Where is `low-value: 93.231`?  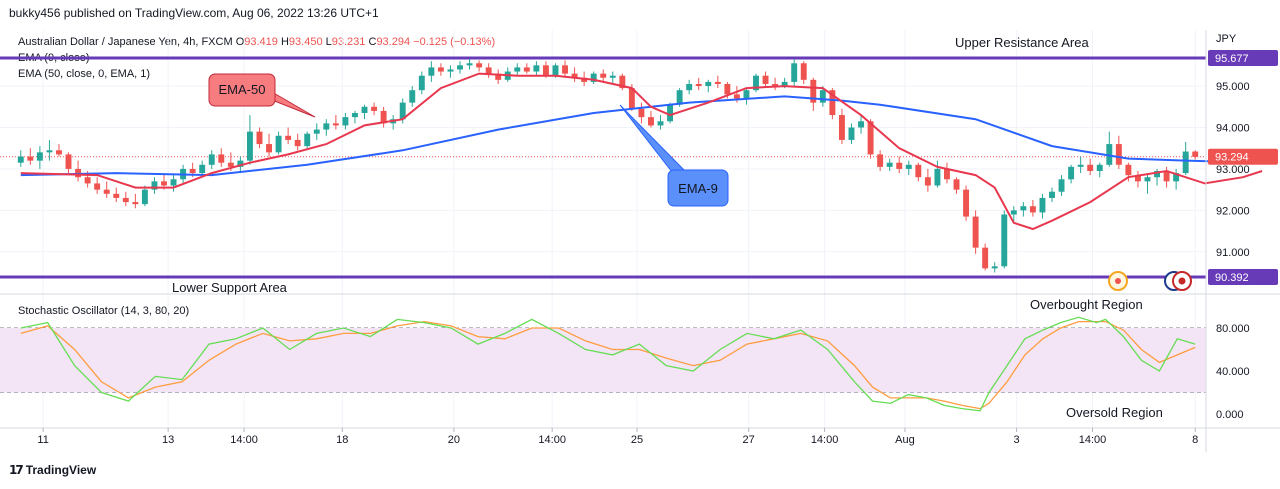
low-value: 93.231 is located at coordinates (348, 42).